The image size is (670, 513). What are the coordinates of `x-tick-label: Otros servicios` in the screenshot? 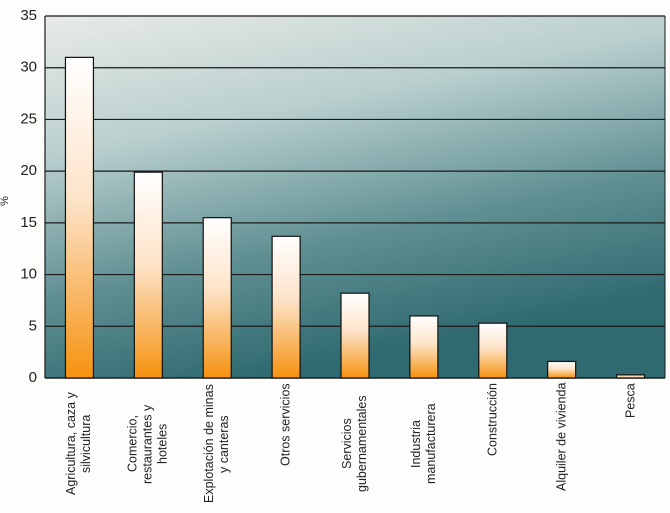 It's located at (285, 424).